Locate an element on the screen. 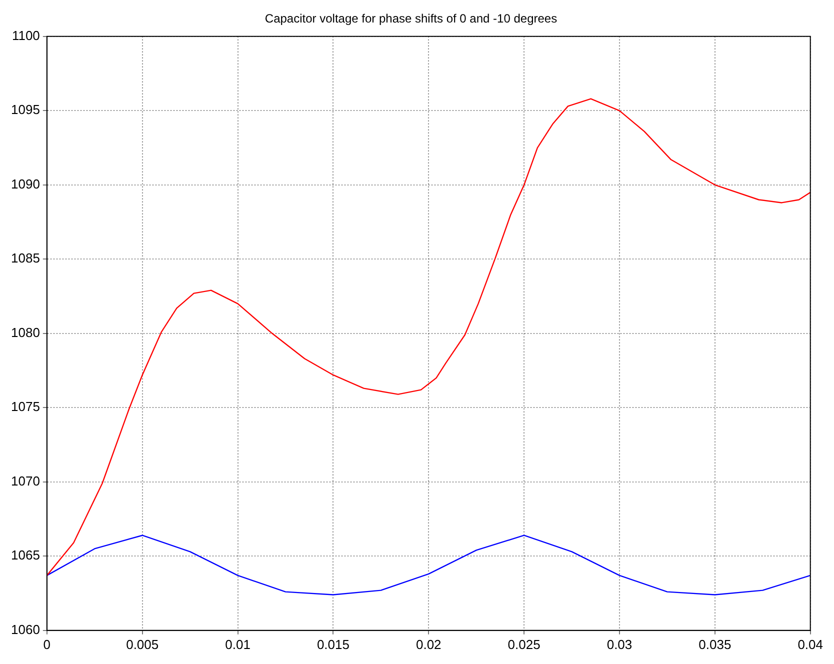 The height and width of the screenshot is (664, 834). x-tick-label: 0.03 is located at coordinates (619, 644).